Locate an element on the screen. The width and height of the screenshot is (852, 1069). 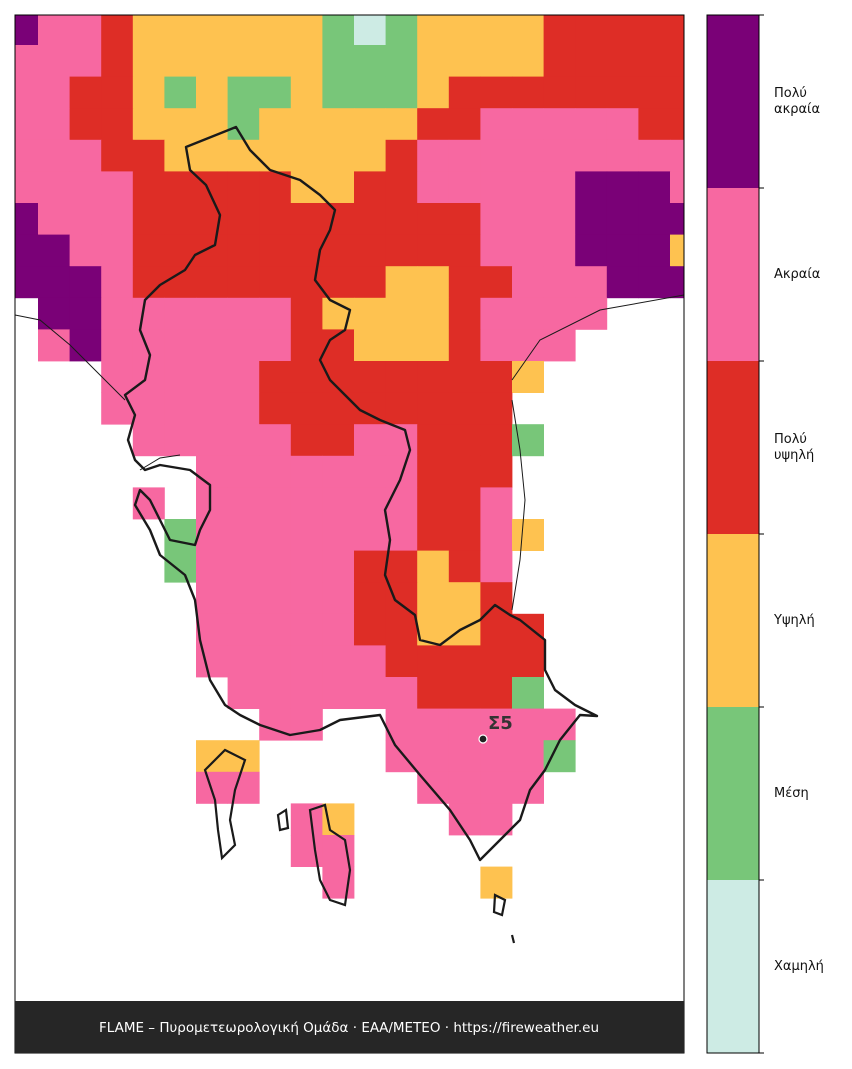
colorbar-label: Υψηλή is located at coordinates (794, 620).